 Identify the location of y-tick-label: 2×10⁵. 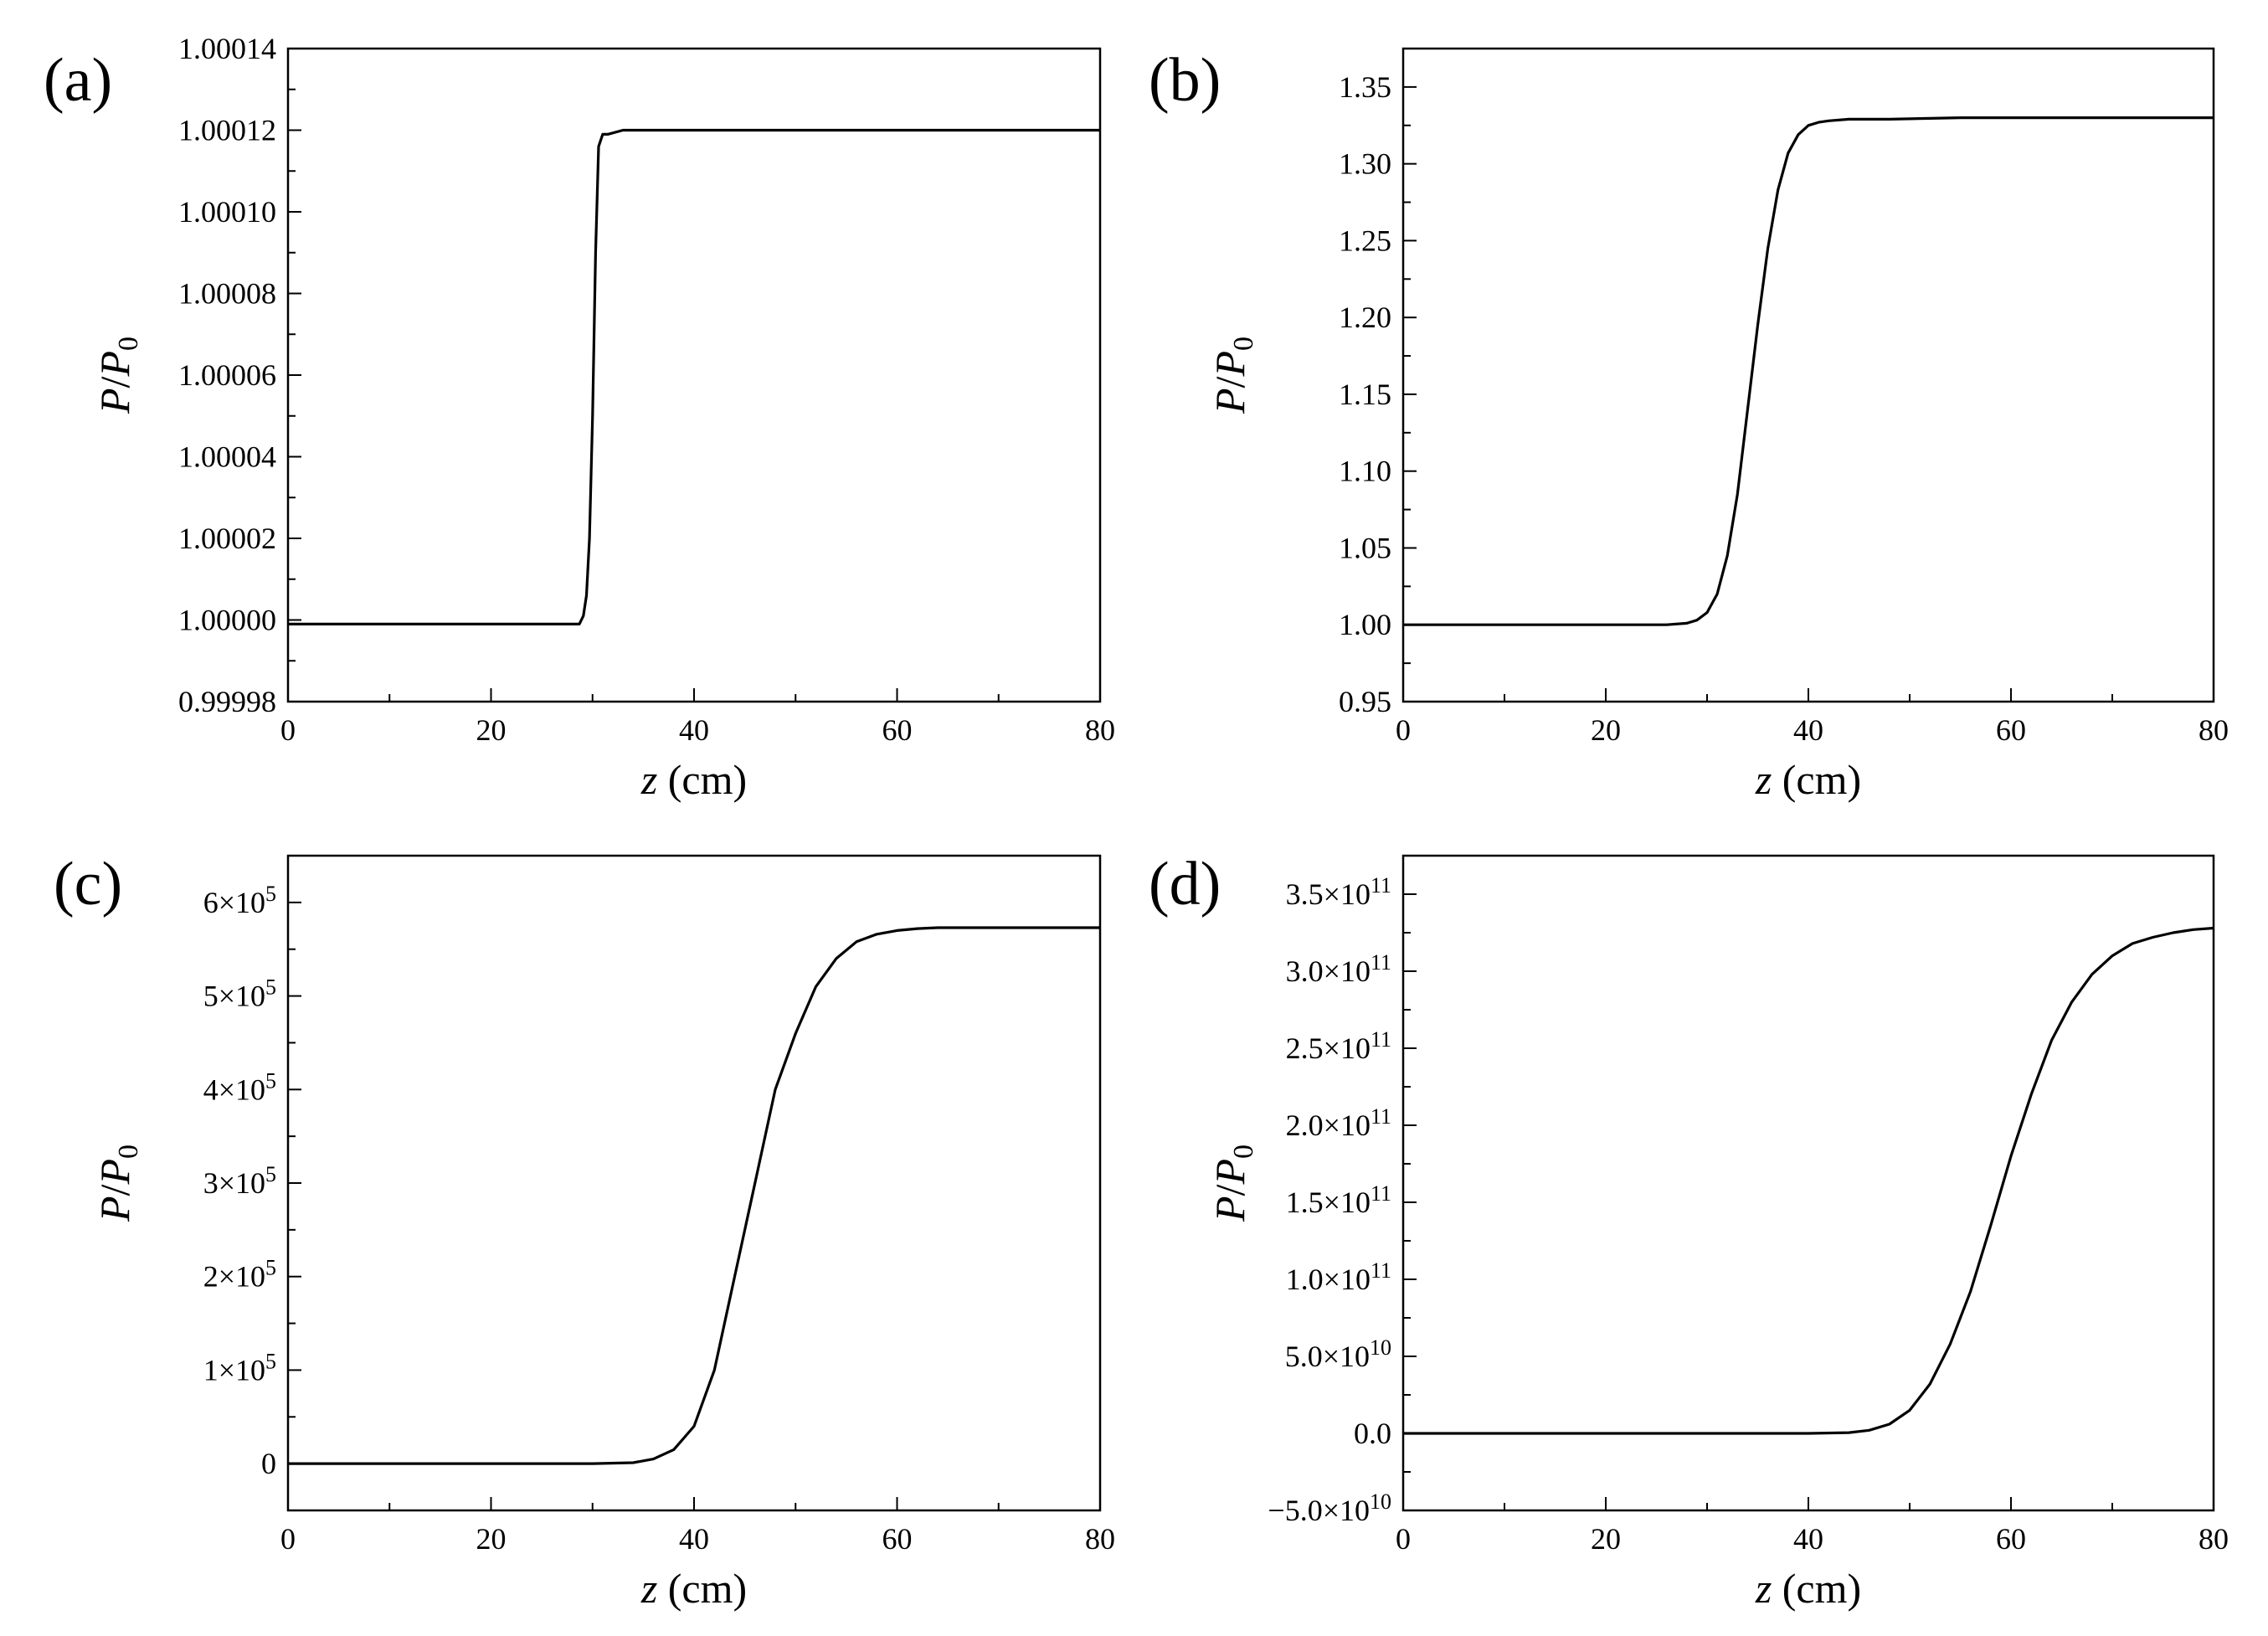
(240, 1275).